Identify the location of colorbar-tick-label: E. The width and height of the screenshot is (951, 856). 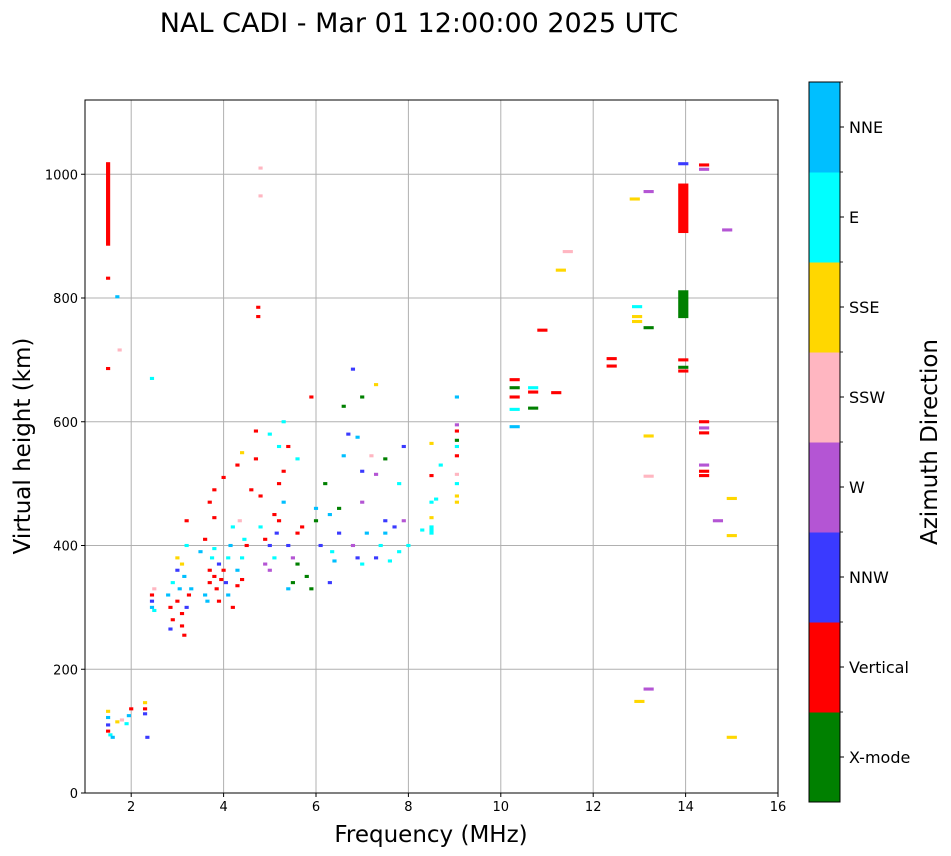
(854, 217).